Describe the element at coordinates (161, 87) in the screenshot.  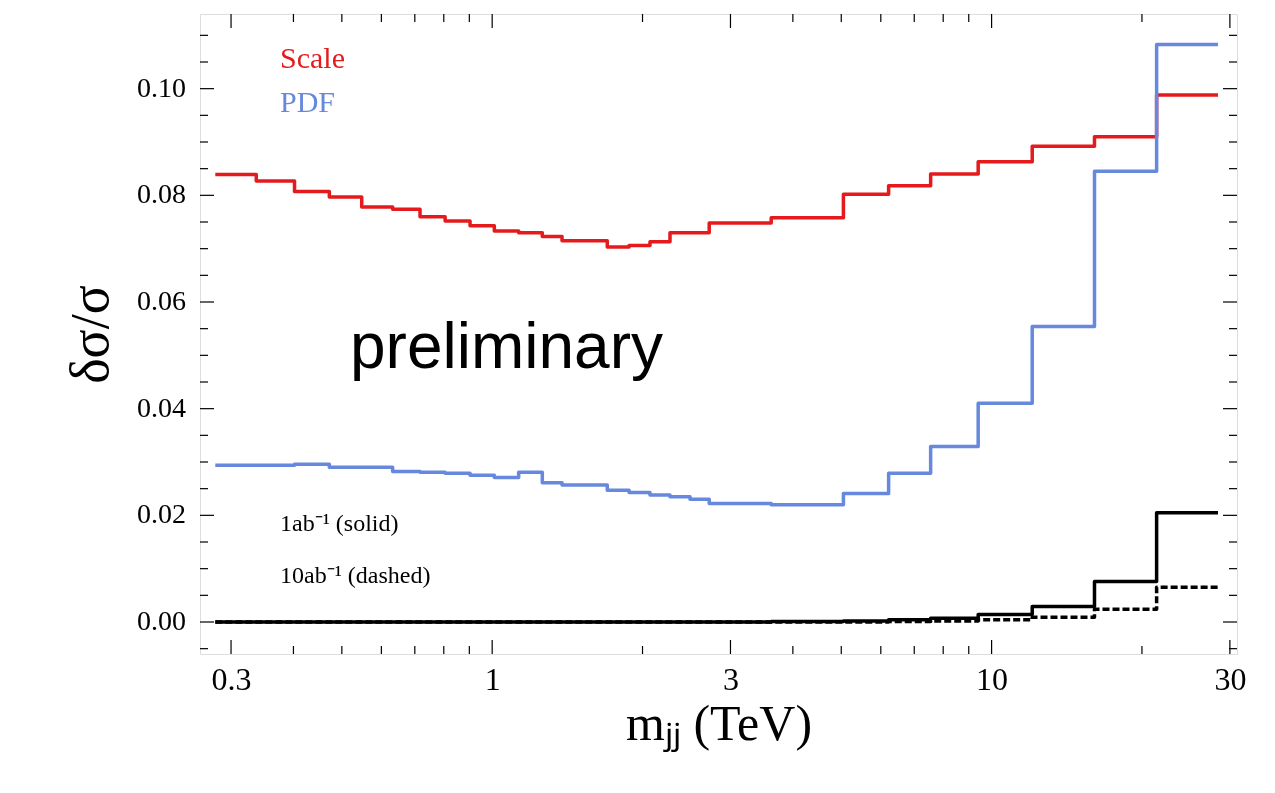
I see `y-tick-label: 0.10` at that location.